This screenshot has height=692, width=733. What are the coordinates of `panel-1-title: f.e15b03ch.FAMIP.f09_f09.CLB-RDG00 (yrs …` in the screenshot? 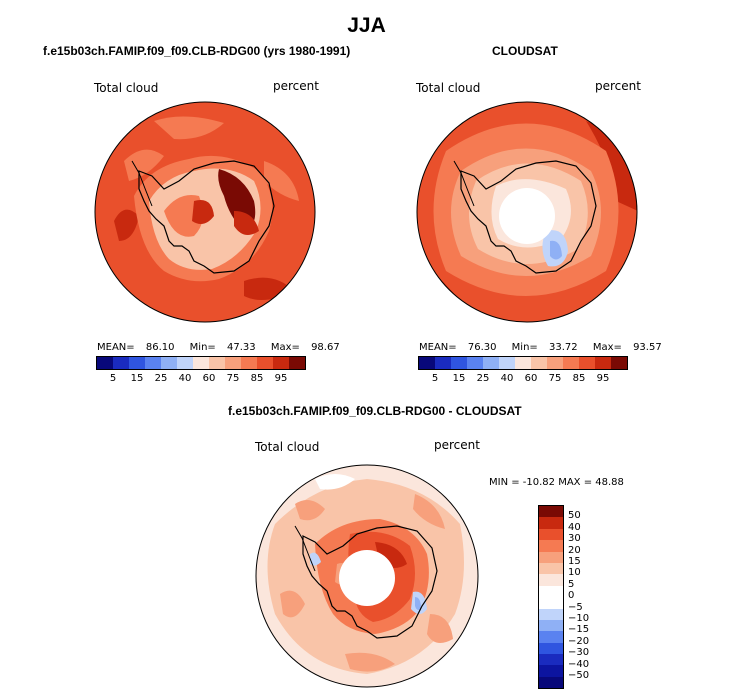 It's located at (197, 51).